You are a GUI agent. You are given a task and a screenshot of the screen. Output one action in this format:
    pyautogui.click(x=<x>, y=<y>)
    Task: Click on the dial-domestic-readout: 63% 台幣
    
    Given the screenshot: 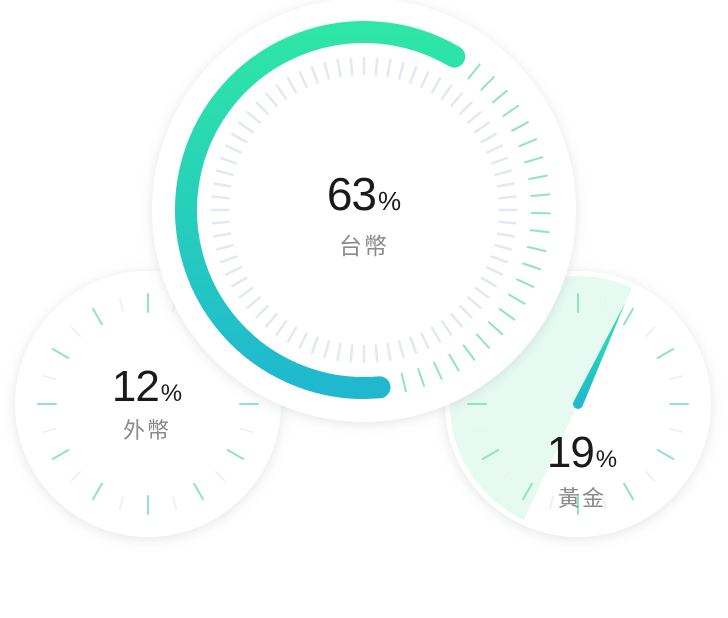 What is the action you would take?
    pyautogui.click(x=364, y=216)
    